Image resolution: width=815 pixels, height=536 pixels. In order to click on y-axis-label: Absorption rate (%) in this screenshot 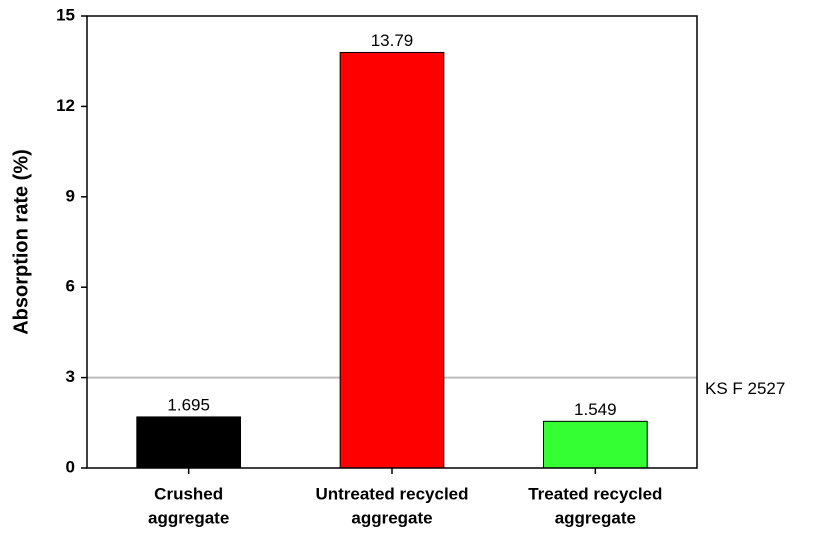, I will do `click(21, 242)`.